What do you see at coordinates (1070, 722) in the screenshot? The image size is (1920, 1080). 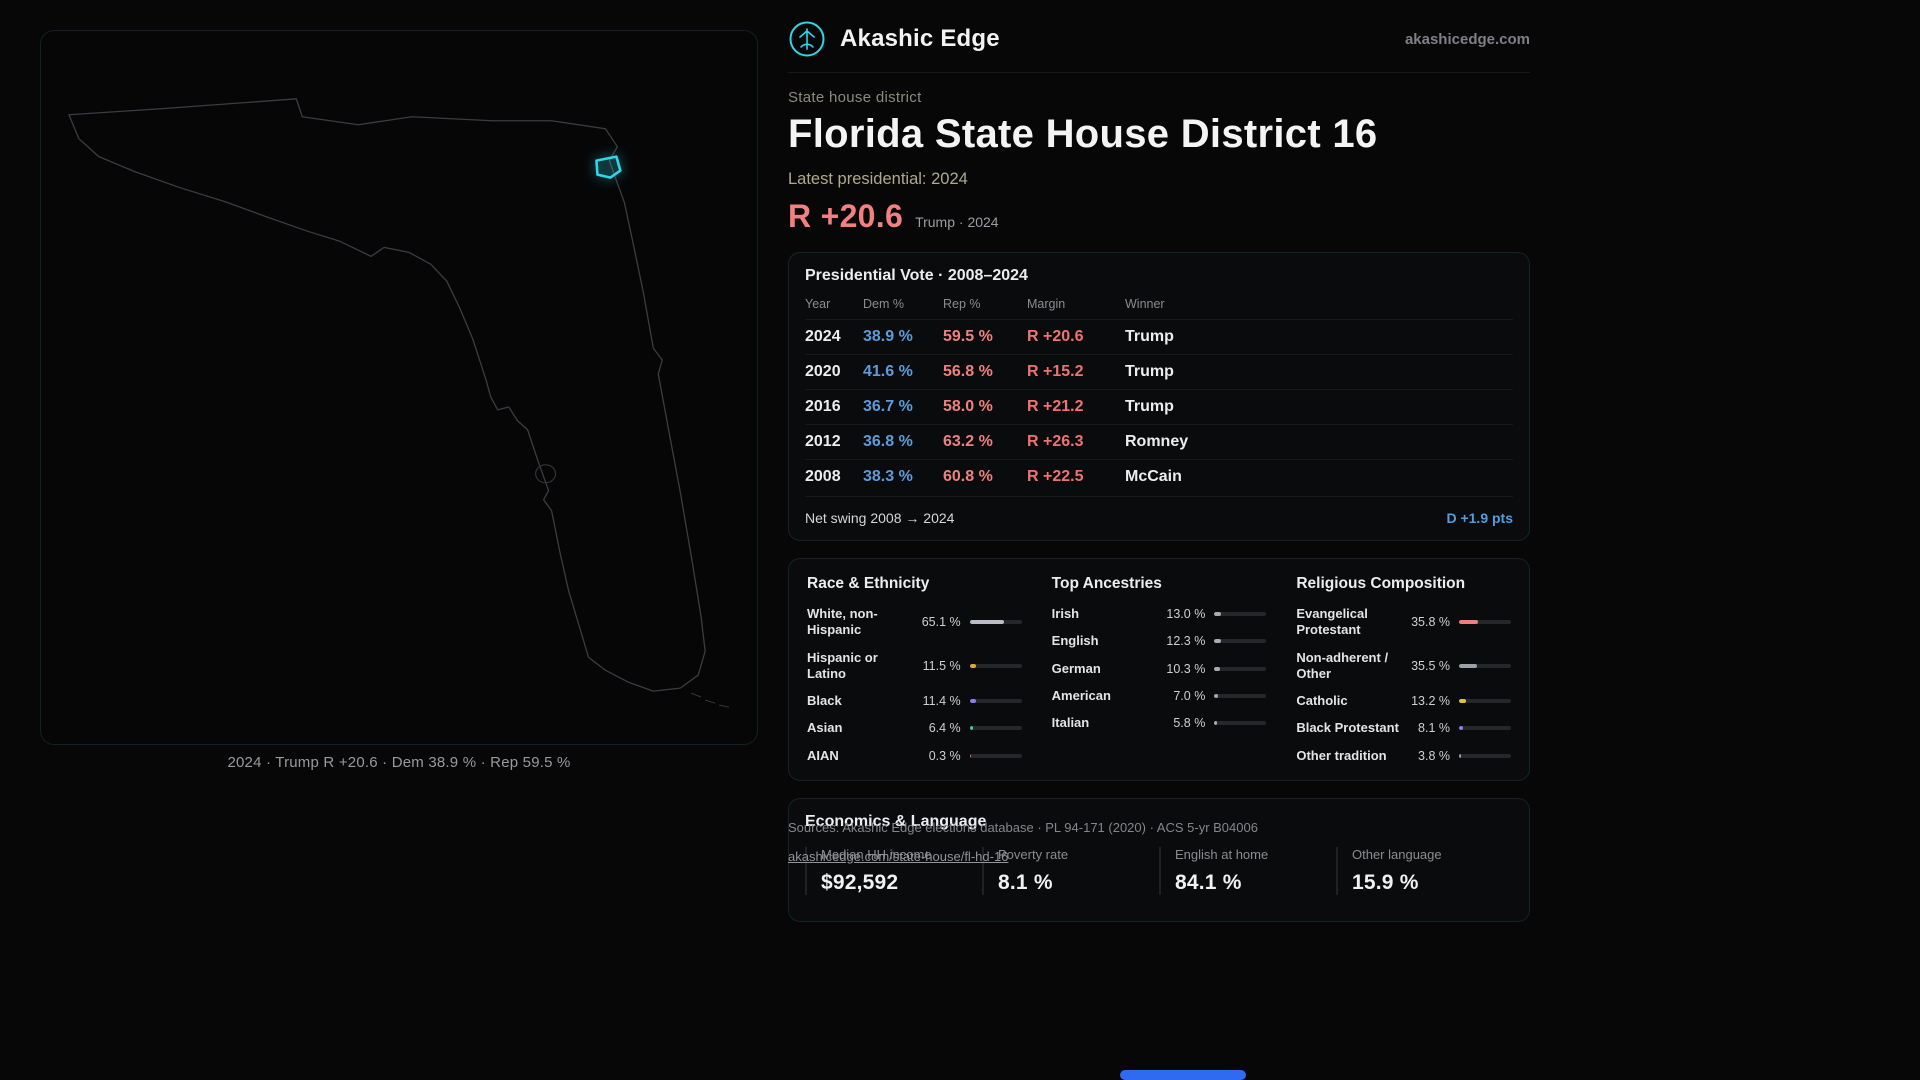 I see `stat-label: Italian` at bounding box center [1070, 722].